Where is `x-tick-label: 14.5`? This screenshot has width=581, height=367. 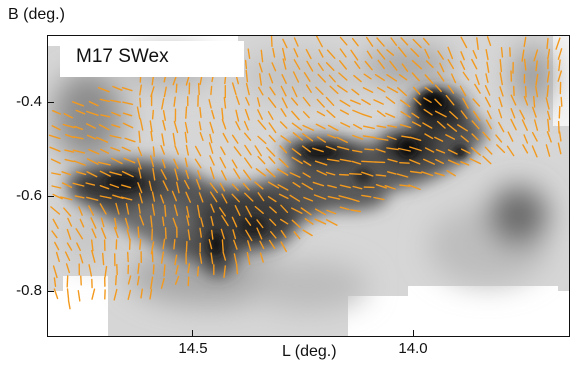 x-tick-label: 14.5 is located at coordinates (193, 348).